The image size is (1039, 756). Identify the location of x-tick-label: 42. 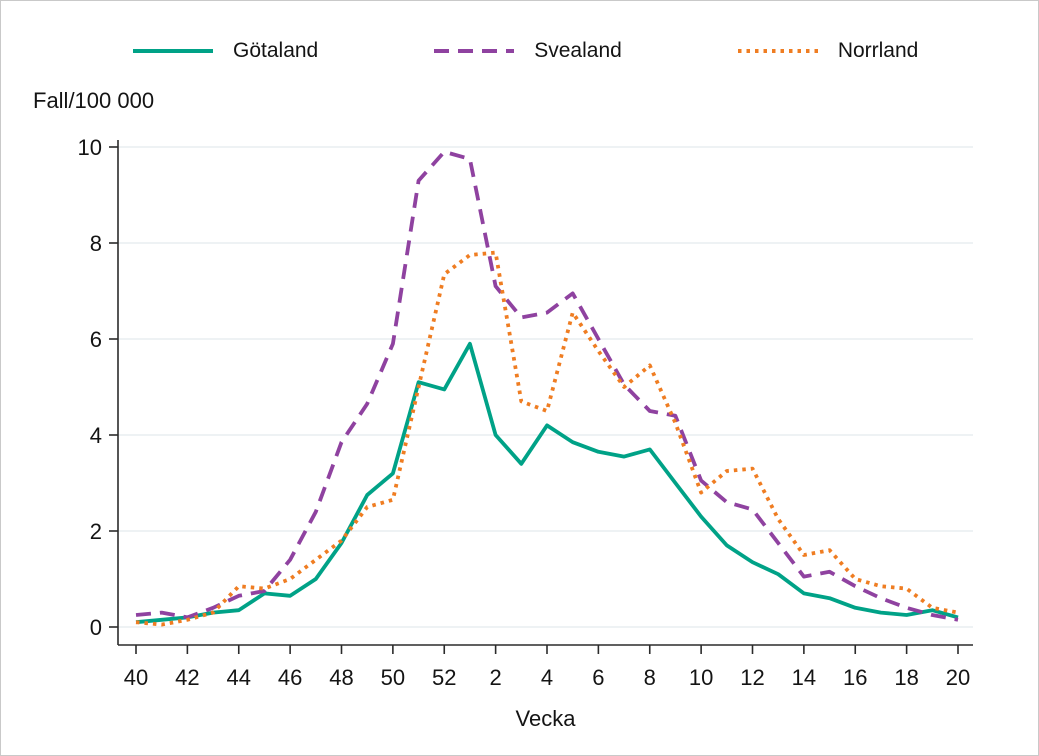
(187, 677).